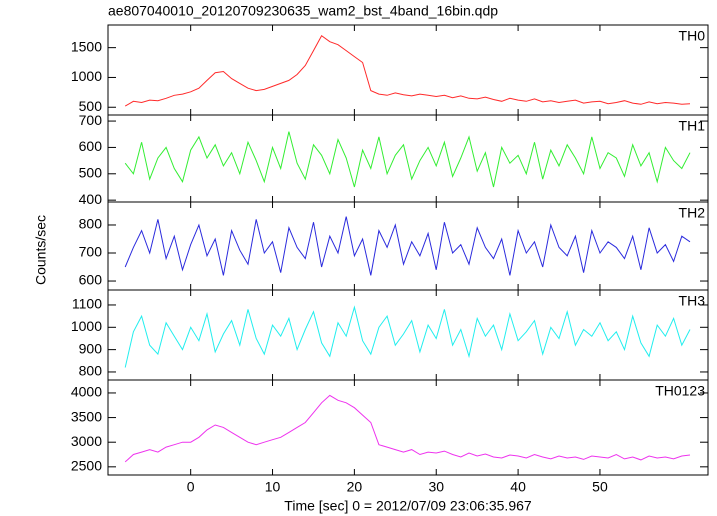 Image resolution: width=717 pixels, height=516 pixels. I want to click on y-tick-label: 1100, so click(87, 304).